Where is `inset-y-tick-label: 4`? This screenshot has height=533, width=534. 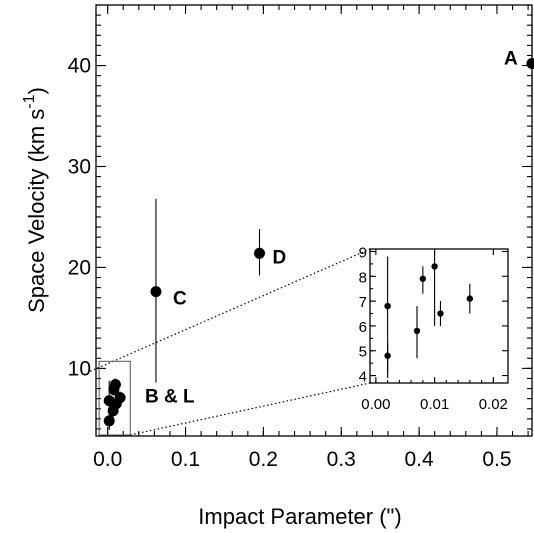
inset-y-tick-label: 4 is located at coordinates (363, 377).